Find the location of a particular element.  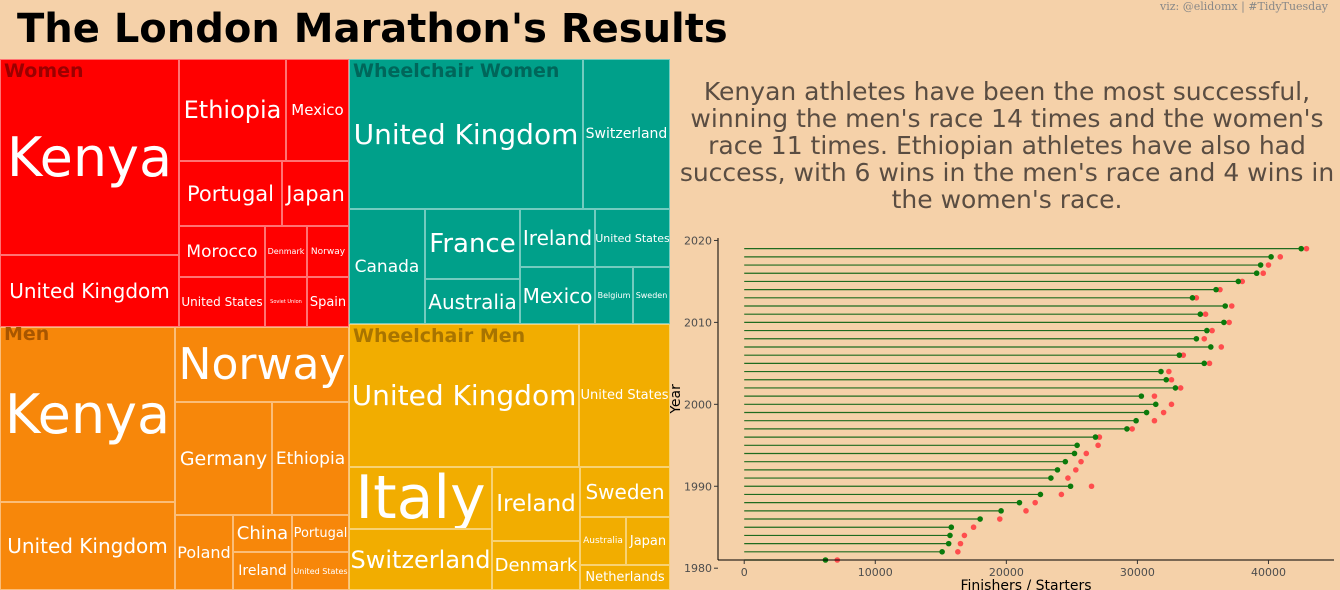

country-cell: Spain is located at coordinates (328, 302).